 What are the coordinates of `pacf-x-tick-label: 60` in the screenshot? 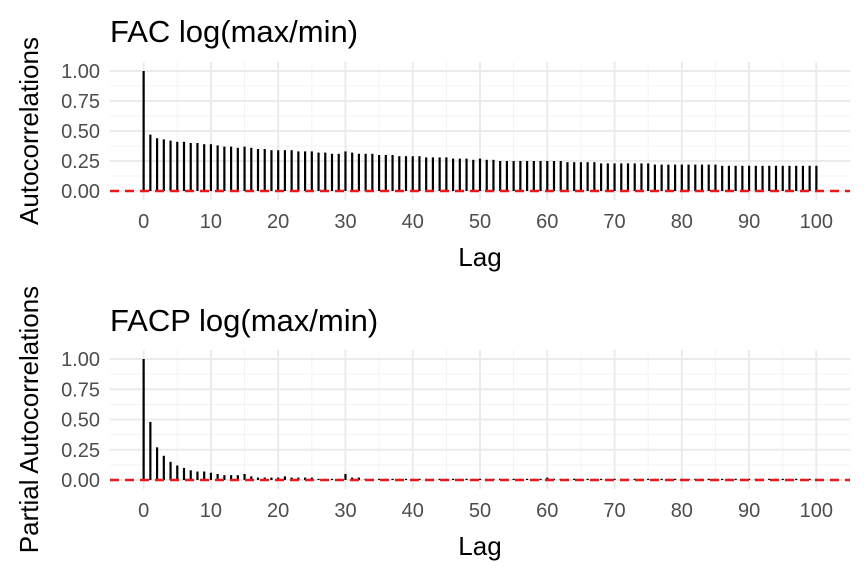 It's located at (547, 511).